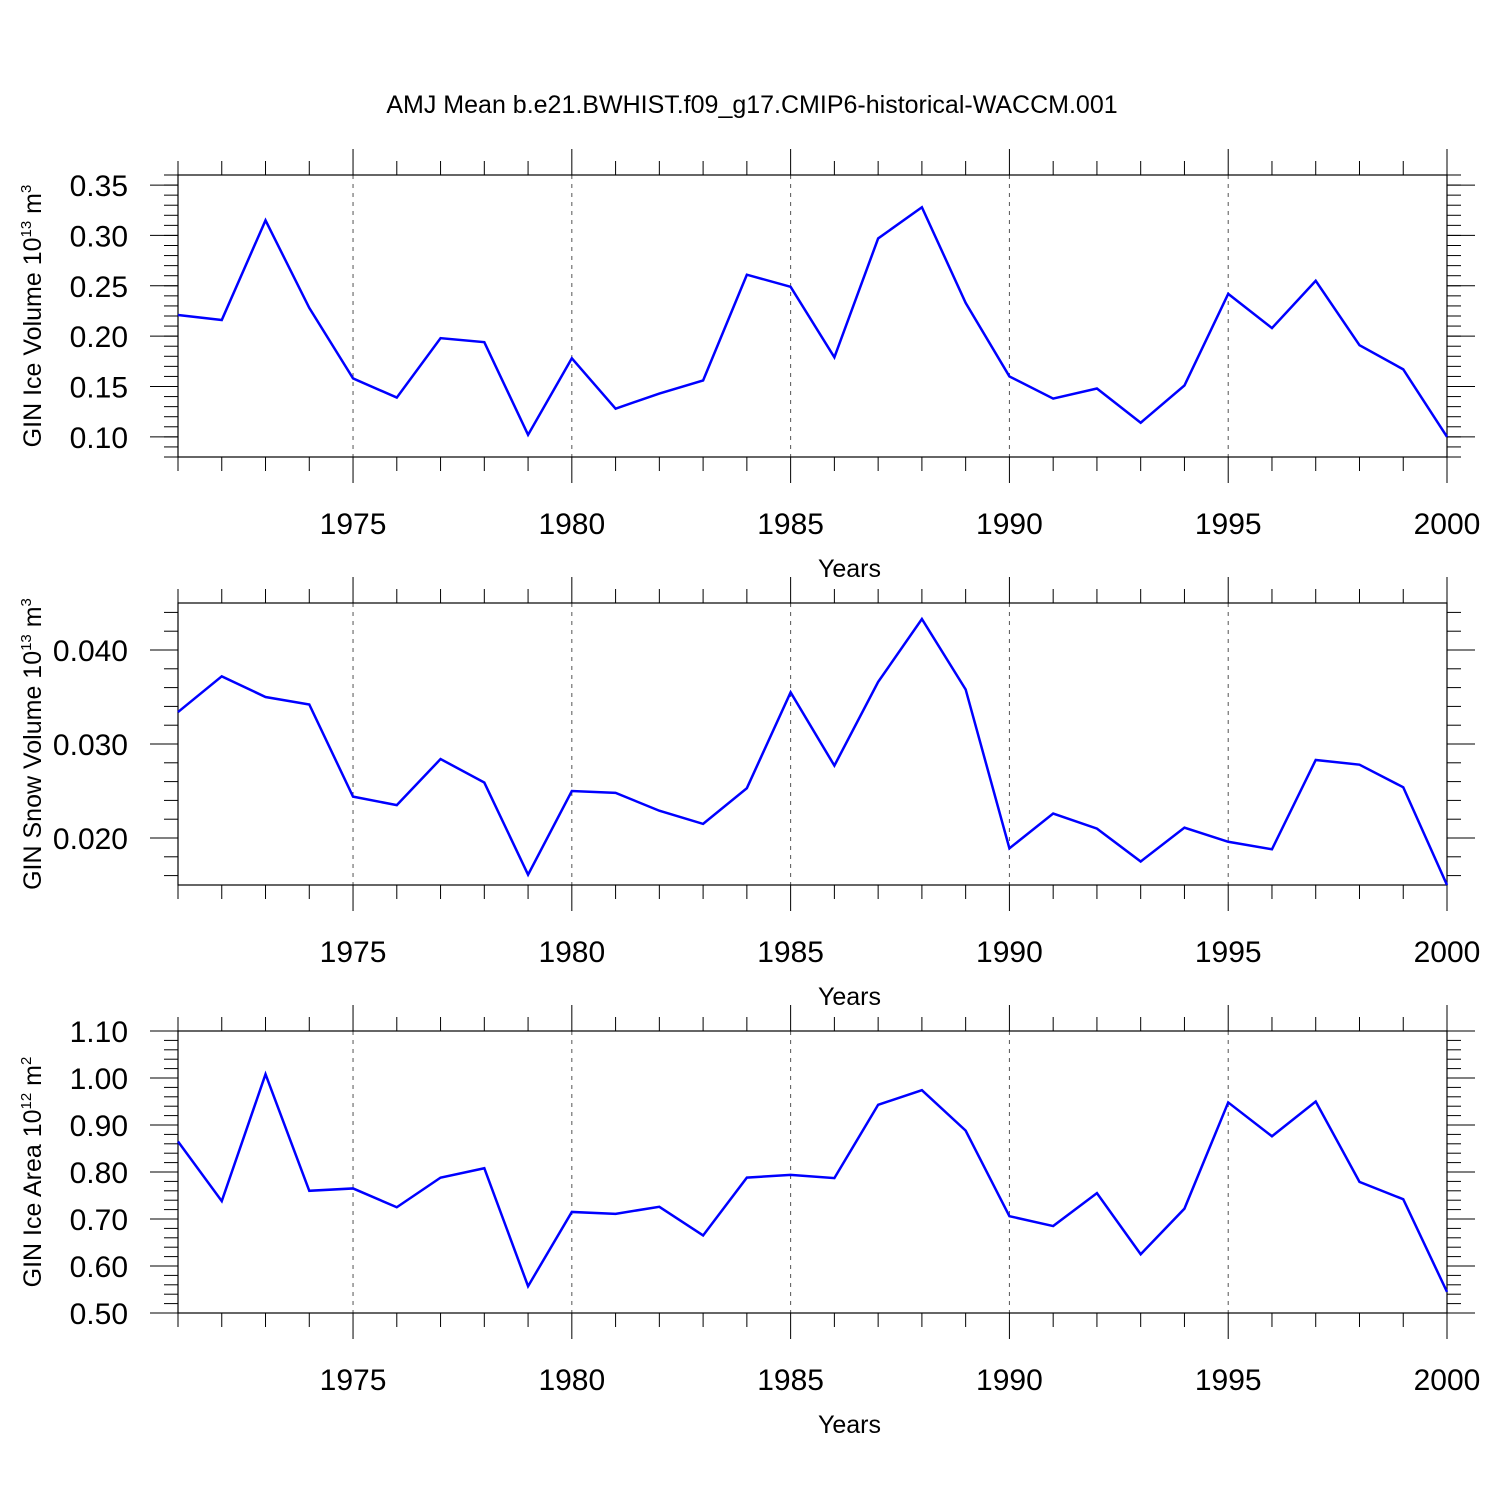  What do you see at coordinates (99, 438) in the screenshot?
I see `y-tick-label: 0.10` at bounding box center [99, 438].